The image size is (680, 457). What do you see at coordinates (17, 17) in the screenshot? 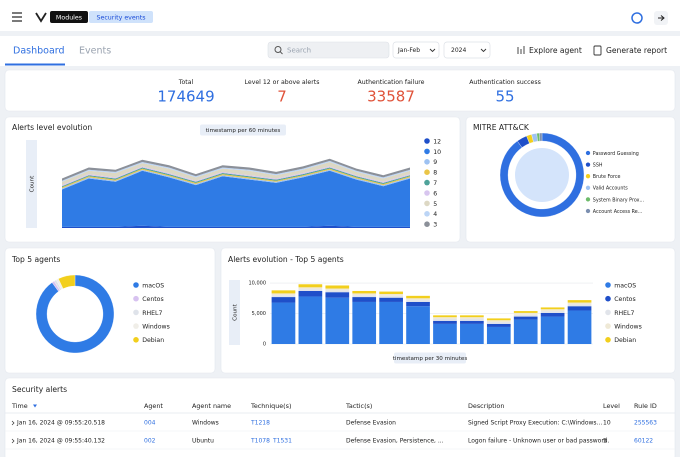
I see `menu-button` at bounding box center [17, 17].